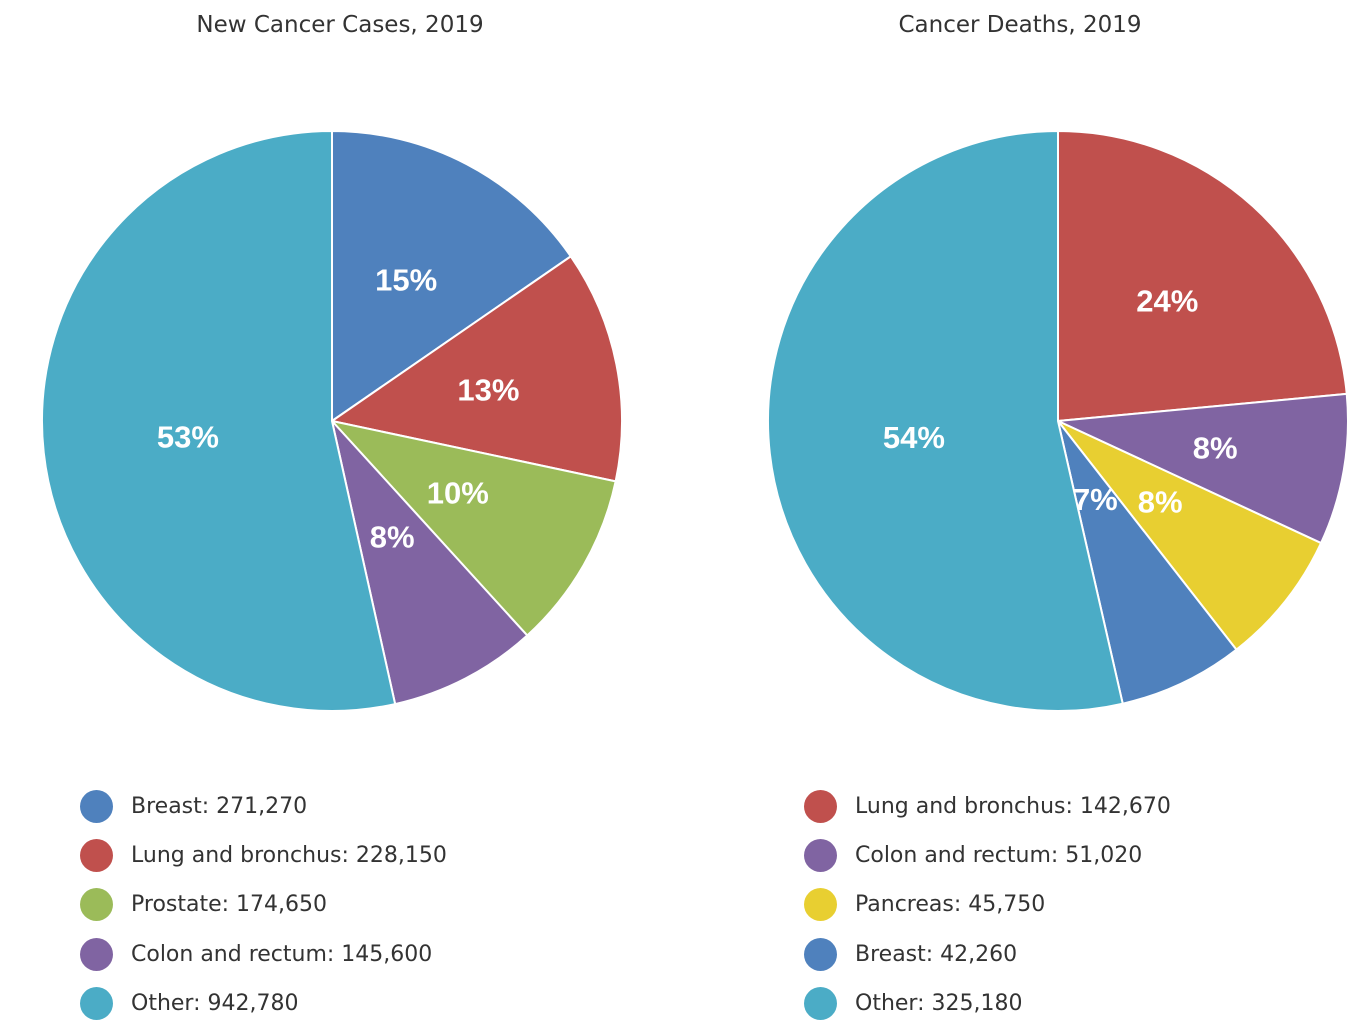 The height and width of the screenshot is (1032, 1360). Describe the element at coordinates (229, 905) in the screenshot. I see `legend-label: Prostate: 174,650` at that location.